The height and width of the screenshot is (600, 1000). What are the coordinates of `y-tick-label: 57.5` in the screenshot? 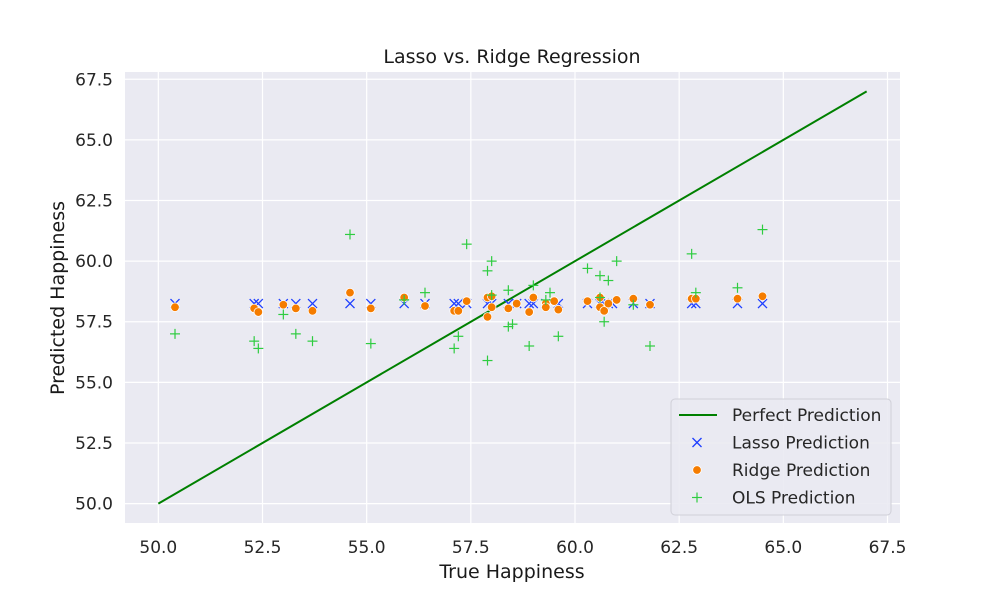 It's located at (94, 323).